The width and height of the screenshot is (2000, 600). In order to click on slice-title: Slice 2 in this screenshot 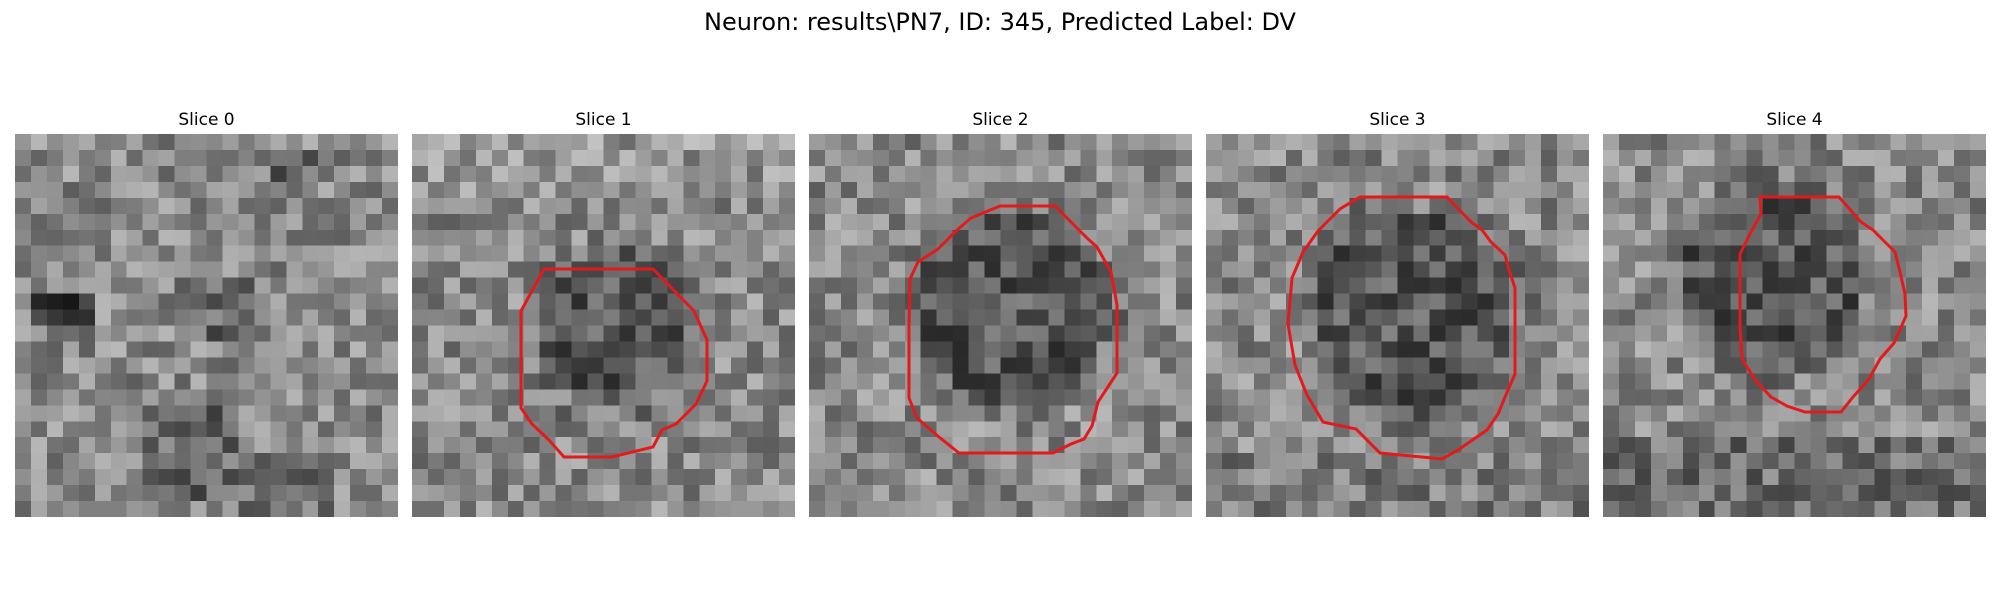, I will do `click(1000, 120)`.